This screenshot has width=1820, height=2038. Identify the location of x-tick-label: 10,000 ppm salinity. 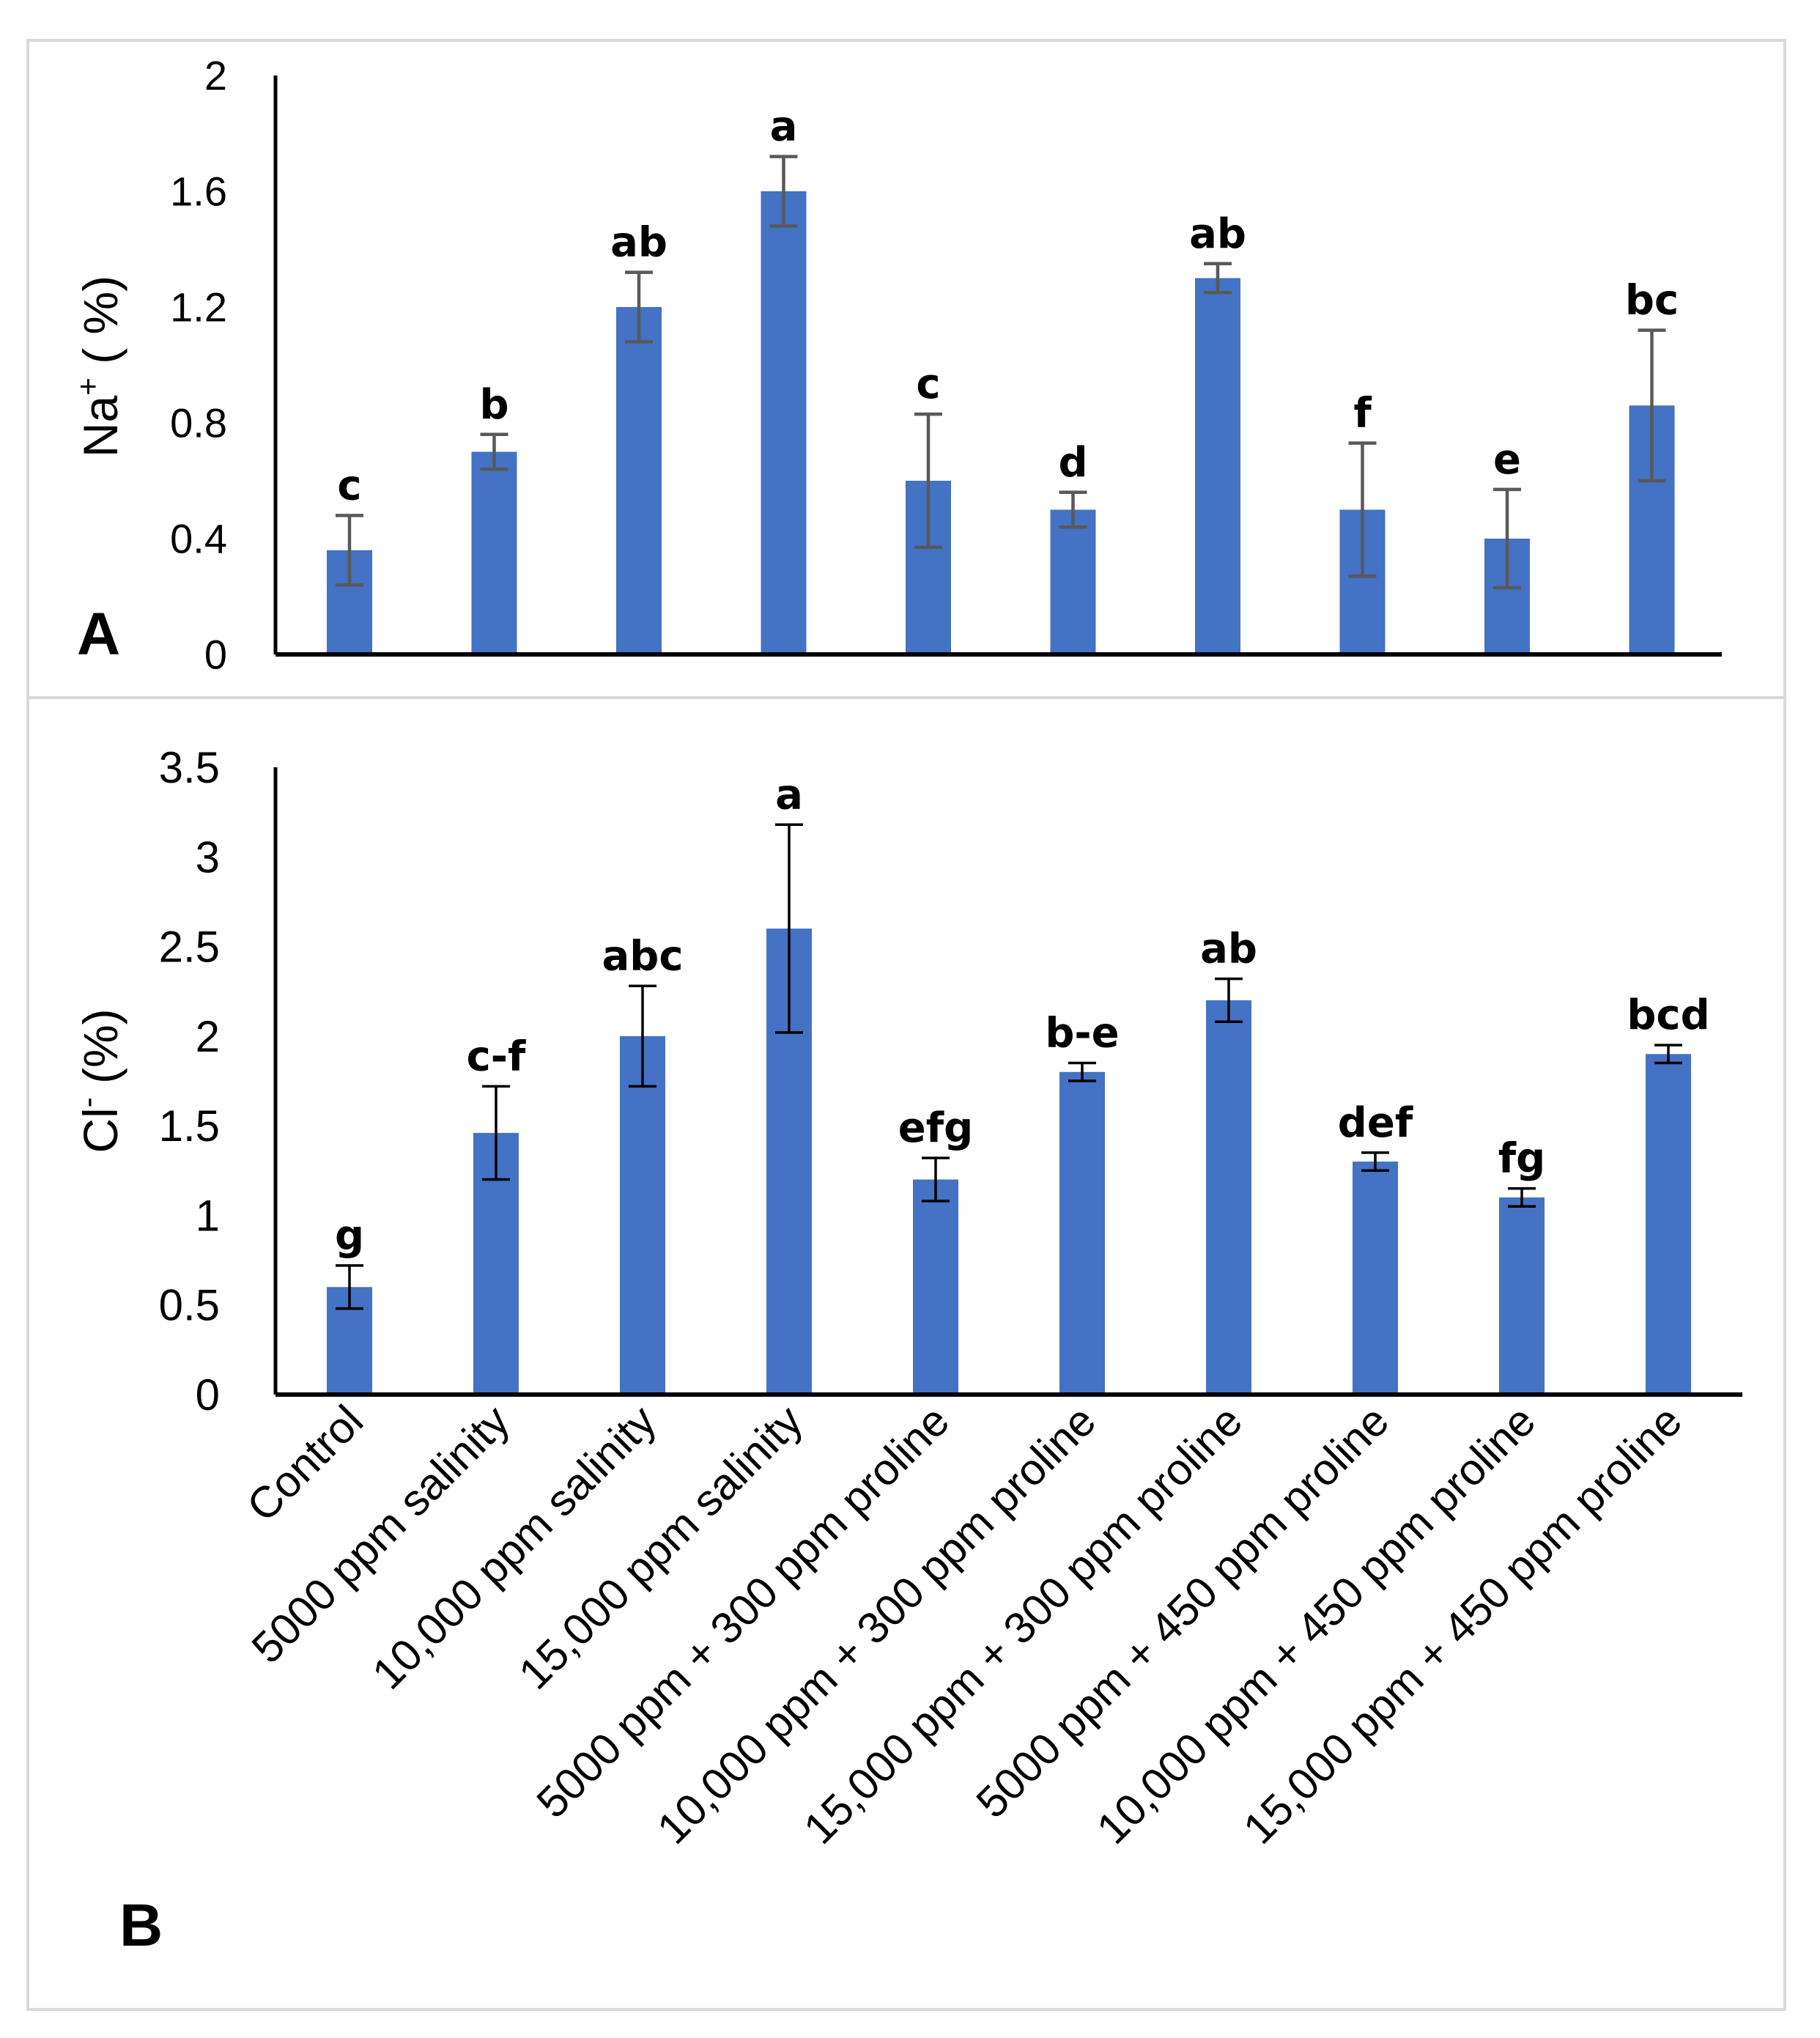
(514, 1547).